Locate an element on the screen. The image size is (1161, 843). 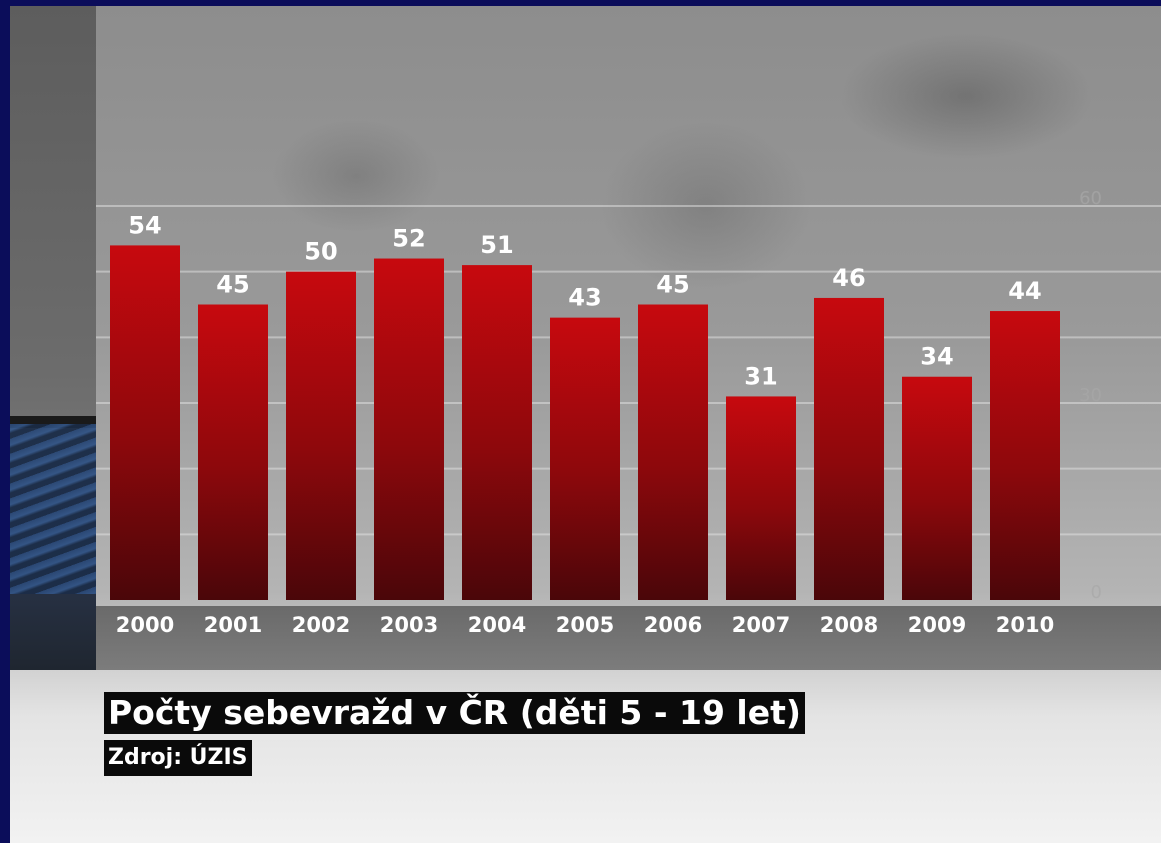
right-axis: 60 30 0 is located at coordinates (1090, 395).